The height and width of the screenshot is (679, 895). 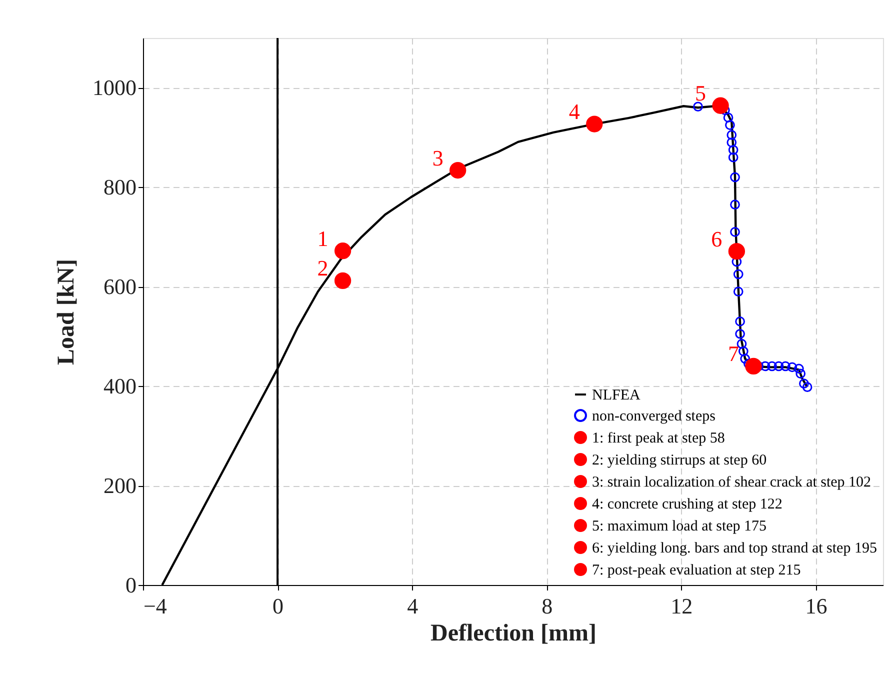 What do you see at coordinates (700, 93) in the screenshot?
I see `annotation: 5` at bounding box center [700, 93].